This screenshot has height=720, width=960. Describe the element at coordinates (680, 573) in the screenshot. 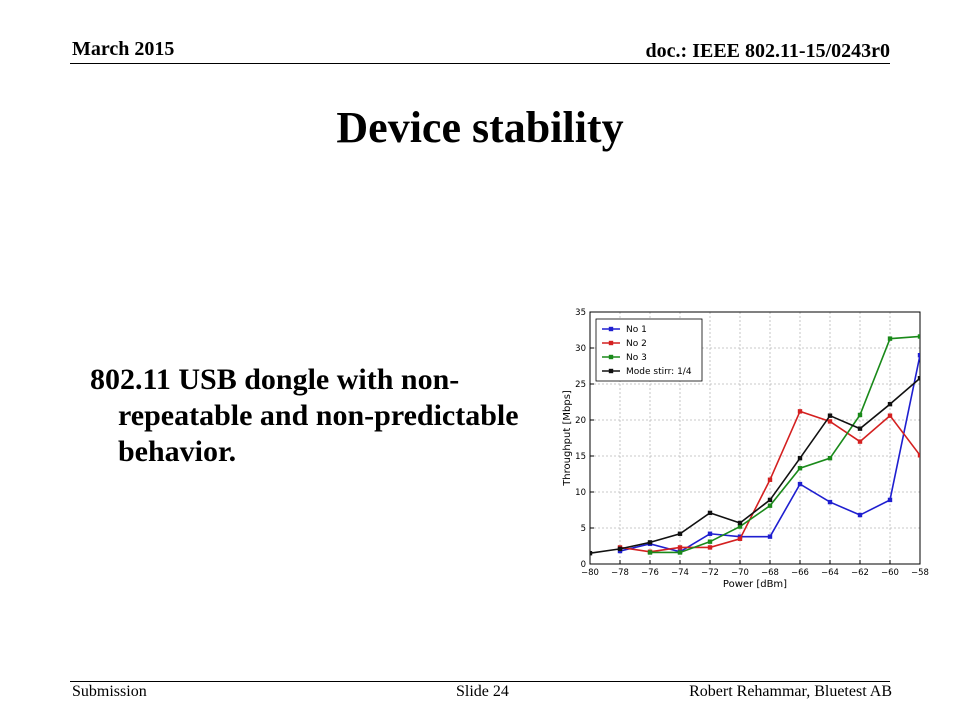

I see `x-tick-label: −74` at that location.